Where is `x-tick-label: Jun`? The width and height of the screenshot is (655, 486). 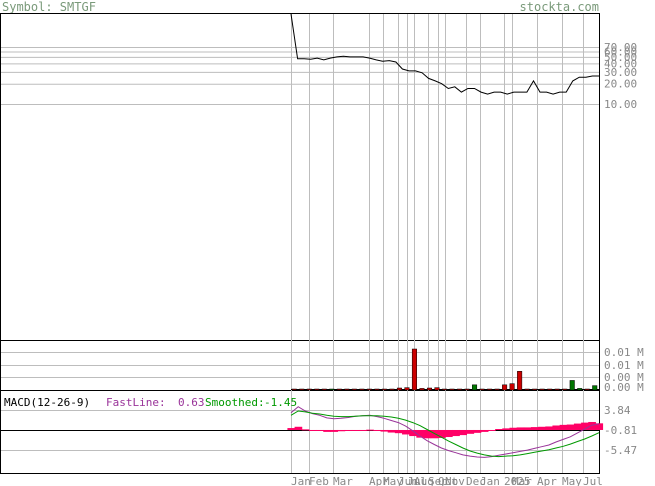
x-tick-label: Jun is located at coordinates (408, 480).